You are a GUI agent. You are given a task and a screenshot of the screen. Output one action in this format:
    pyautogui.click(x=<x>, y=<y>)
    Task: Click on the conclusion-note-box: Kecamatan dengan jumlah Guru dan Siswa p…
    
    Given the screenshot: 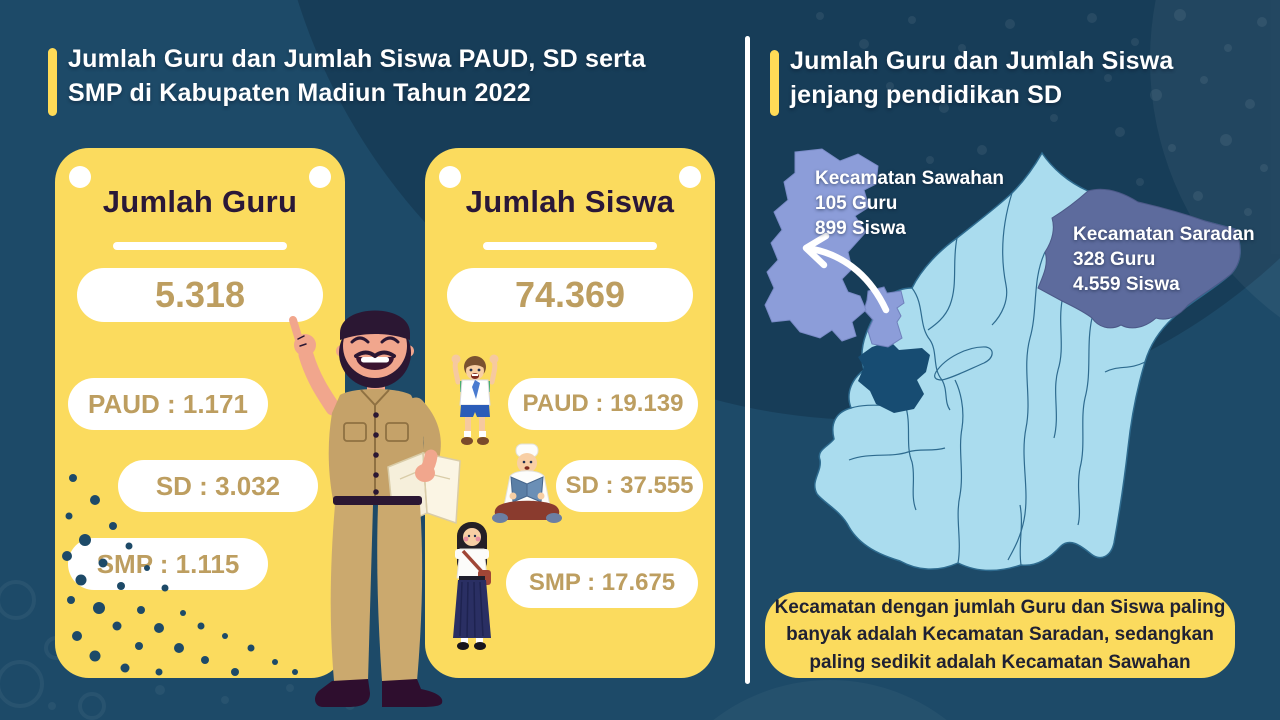 What is the action you would take?
    pyautogui.click(x=1000, y=635)
    